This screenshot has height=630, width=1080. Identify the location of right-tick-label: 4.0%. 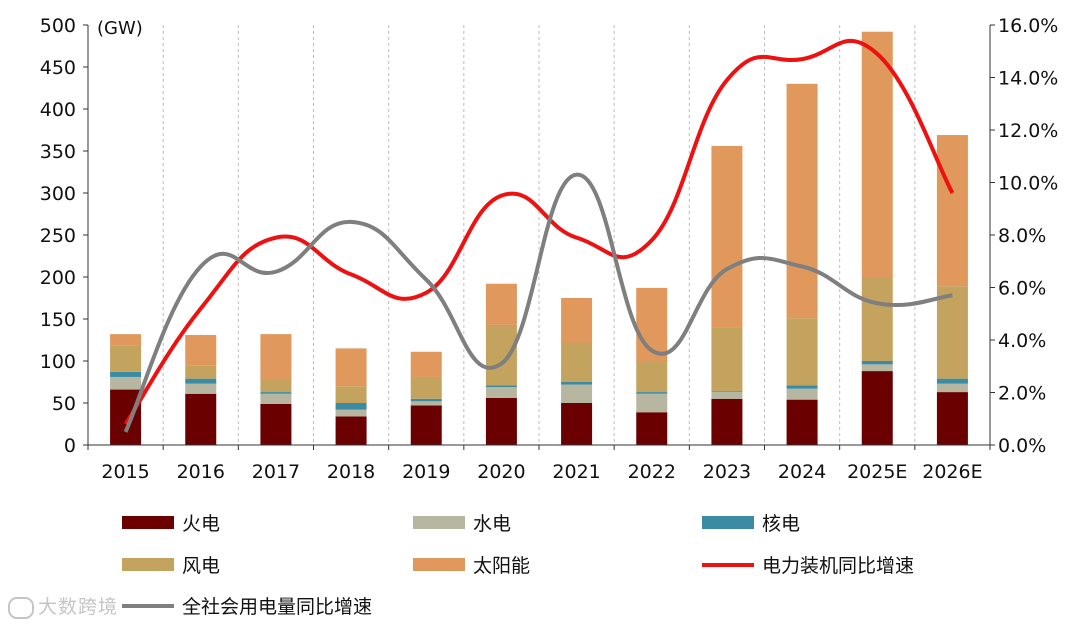
(1022, 341).